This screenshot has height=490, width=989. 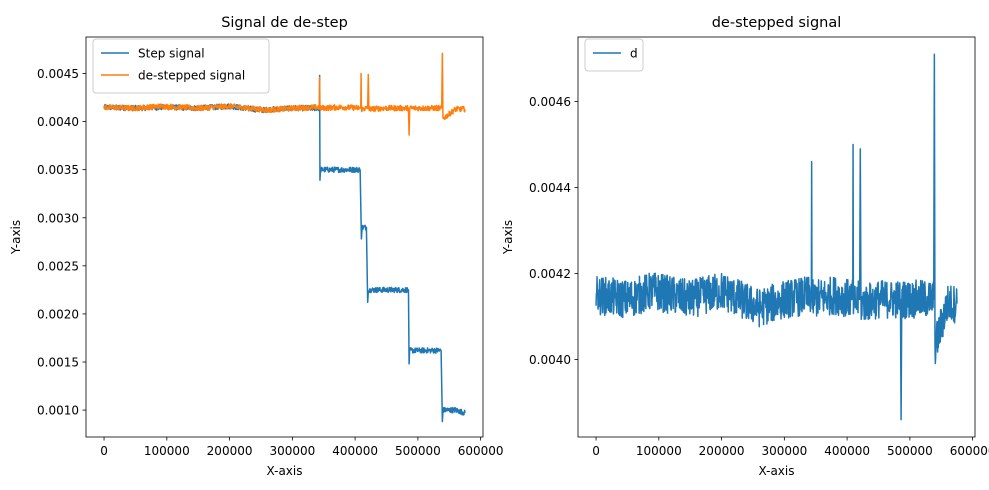 I want to click on y-tick-label: 0.0015, so click(x=58, y=363).